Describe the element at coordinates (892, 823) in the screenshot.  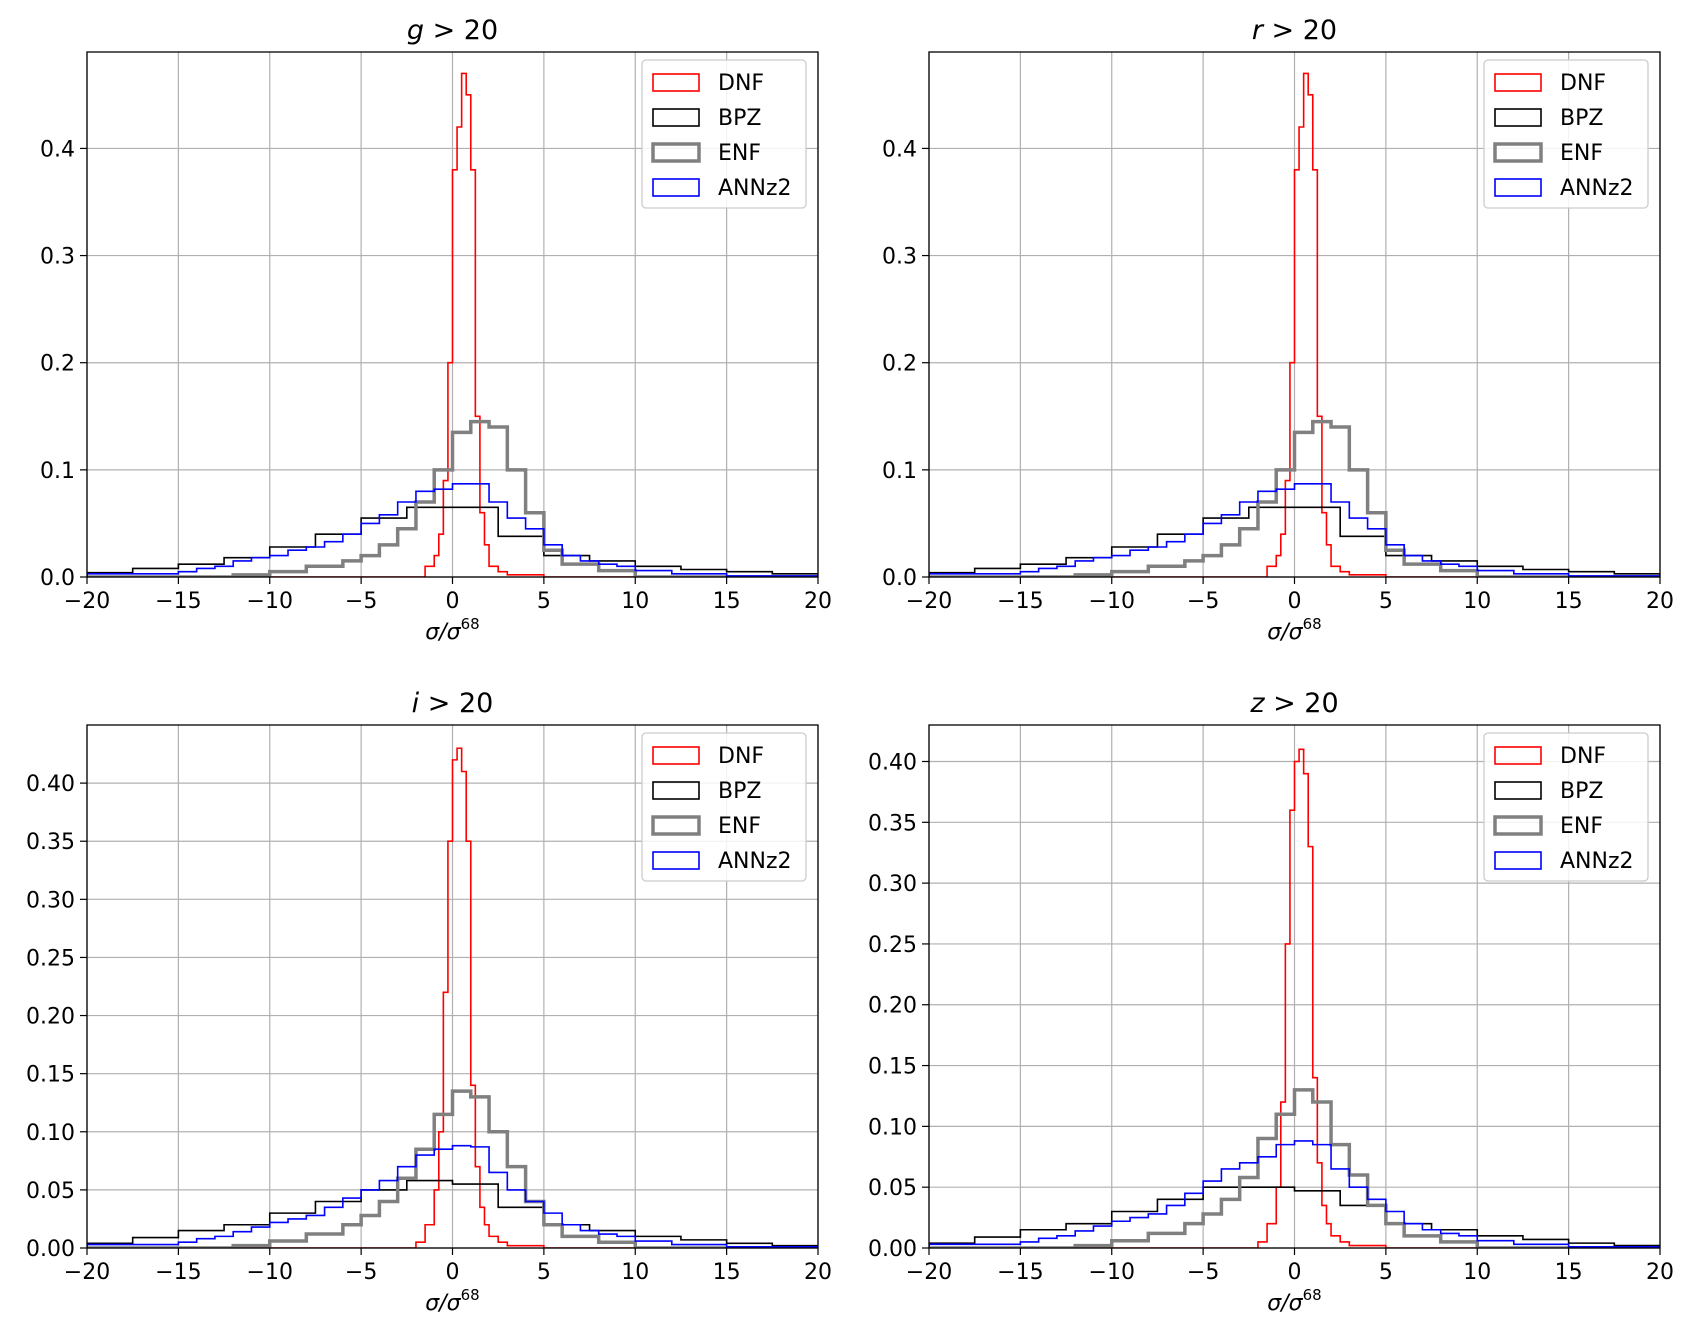
I see `y-tick-label: 0.35` at that location.